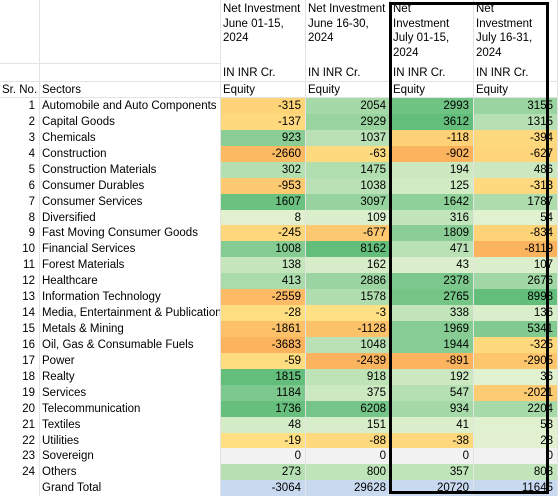 This screenshot has width=558, height=500. What do you see at coordinates (263, 186) in the screenshot?
I see `value-cell: -953` at bounding box center [263, 186].